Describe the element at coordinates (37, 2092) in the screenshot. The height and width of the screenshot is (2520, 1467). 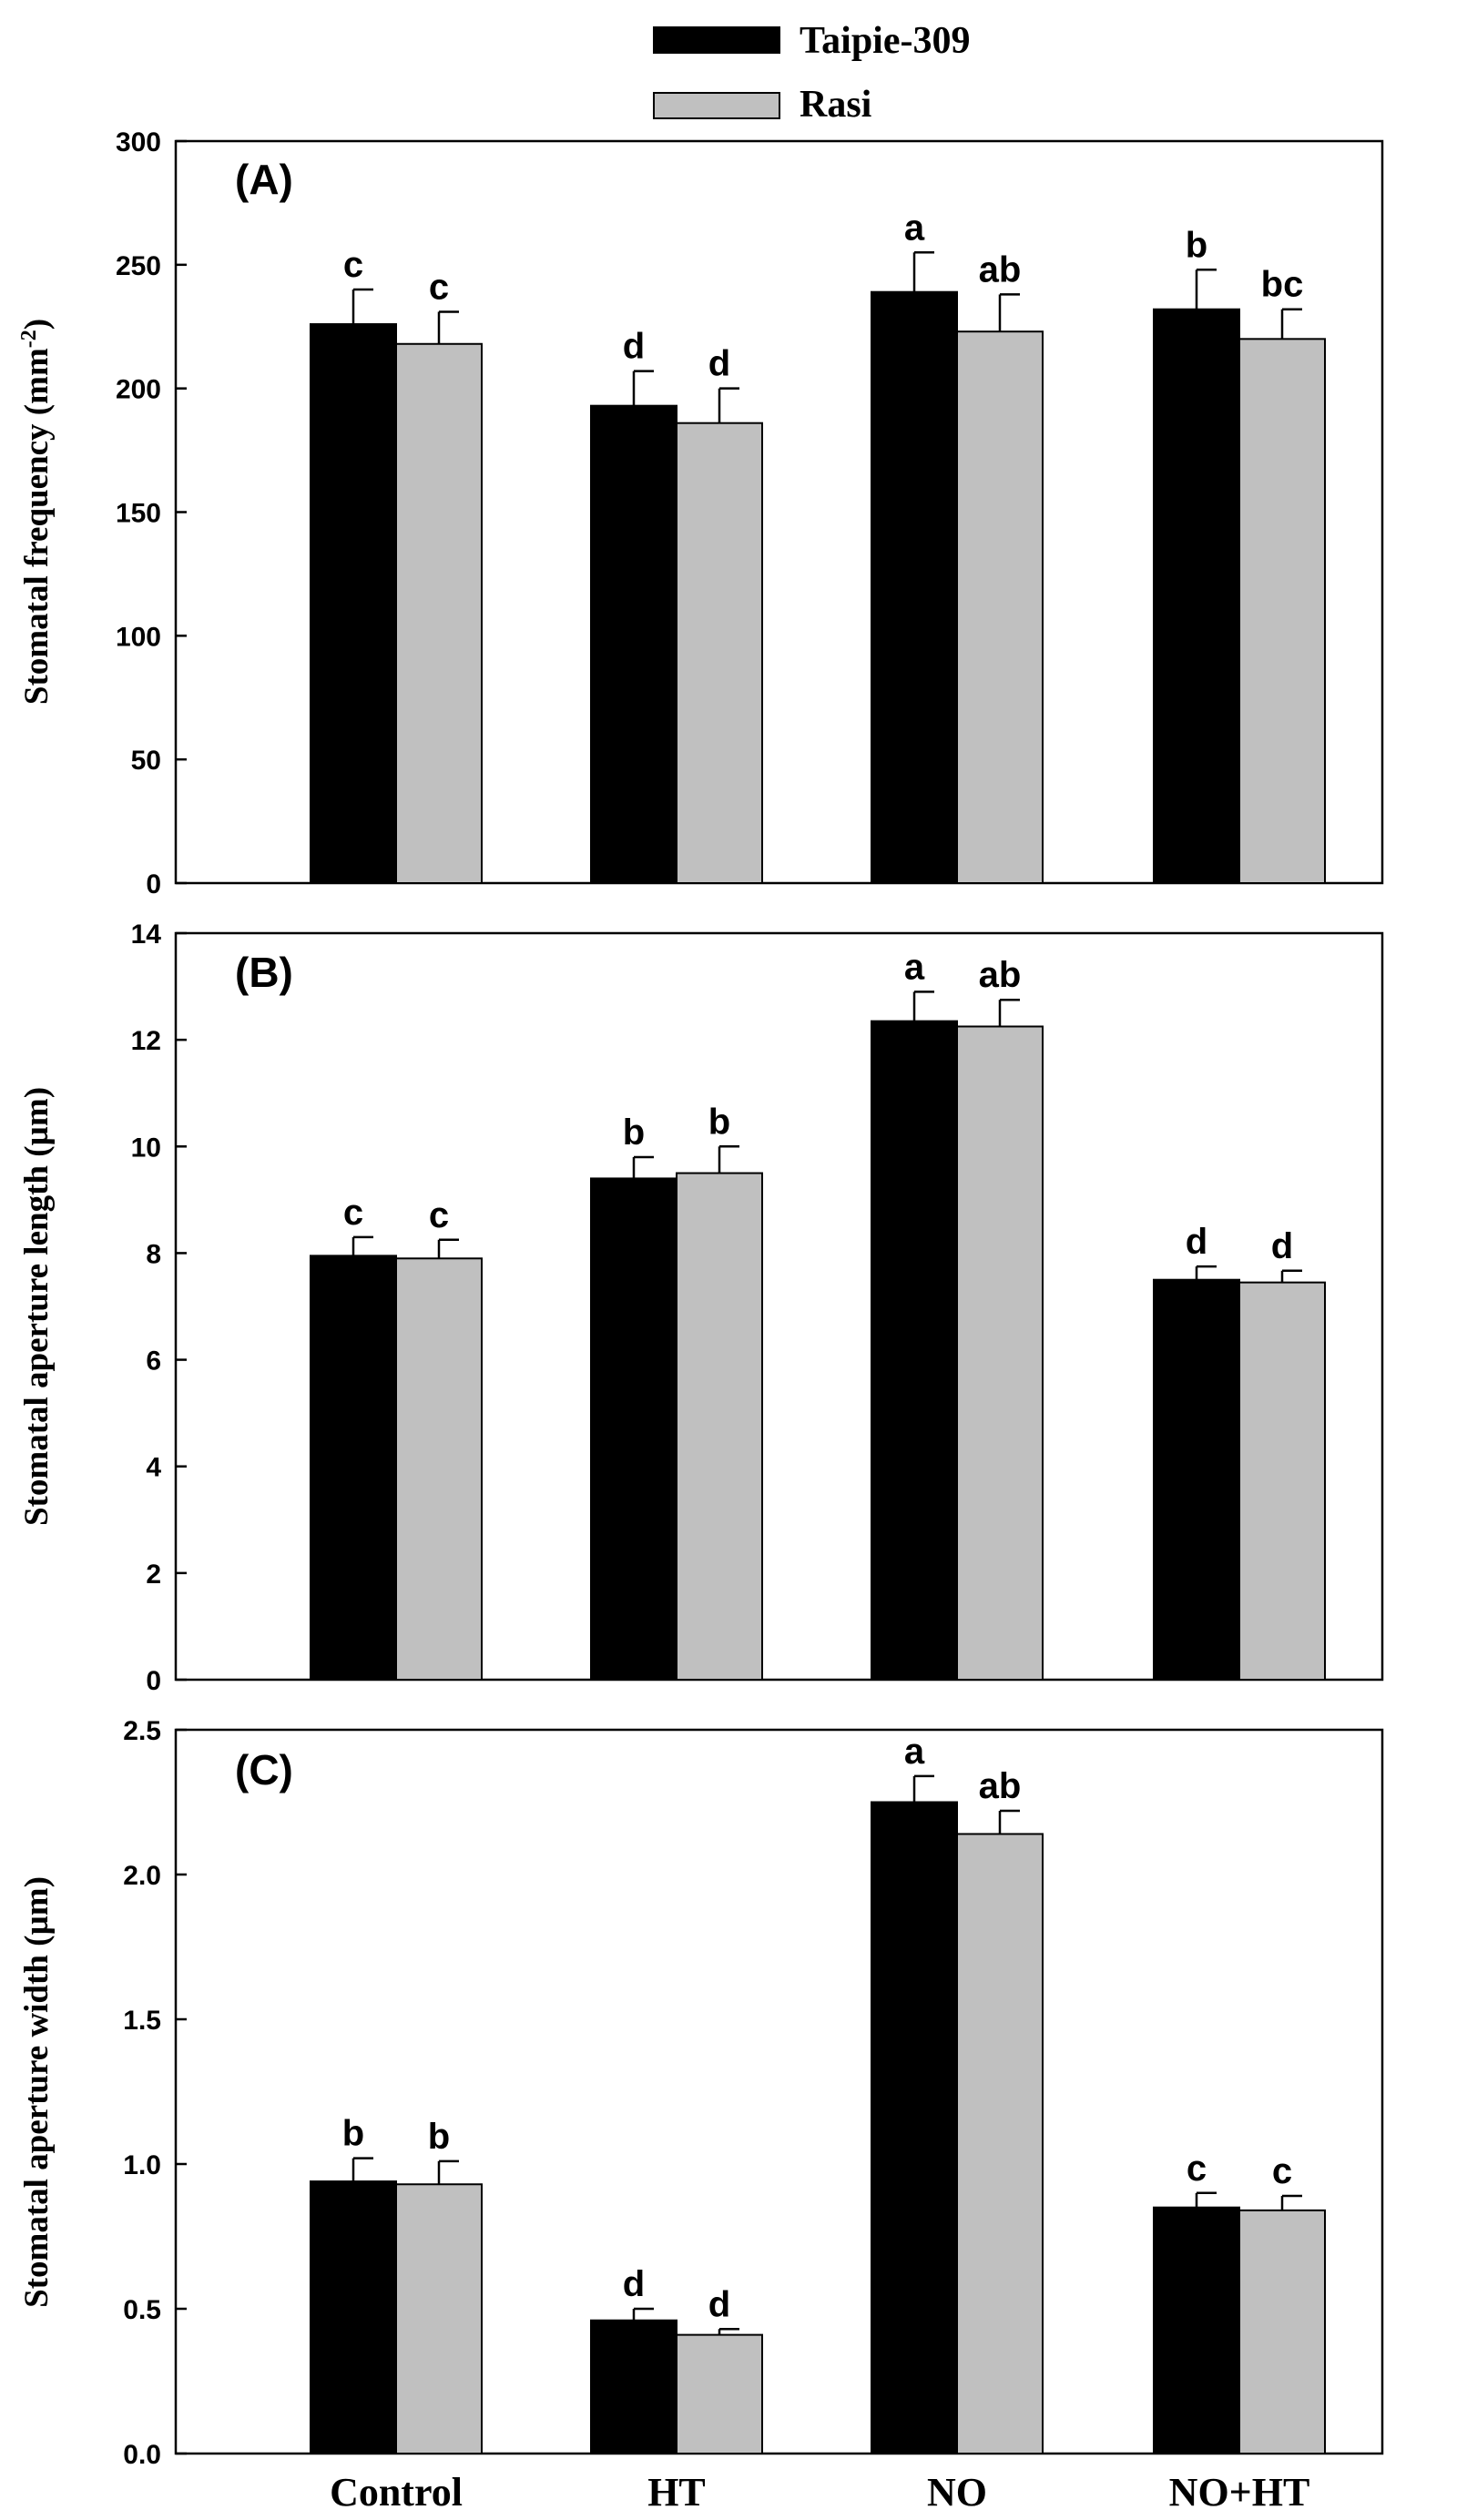
I see `y-axis-label-c: Stomatal aperture width (µm)` at that location.